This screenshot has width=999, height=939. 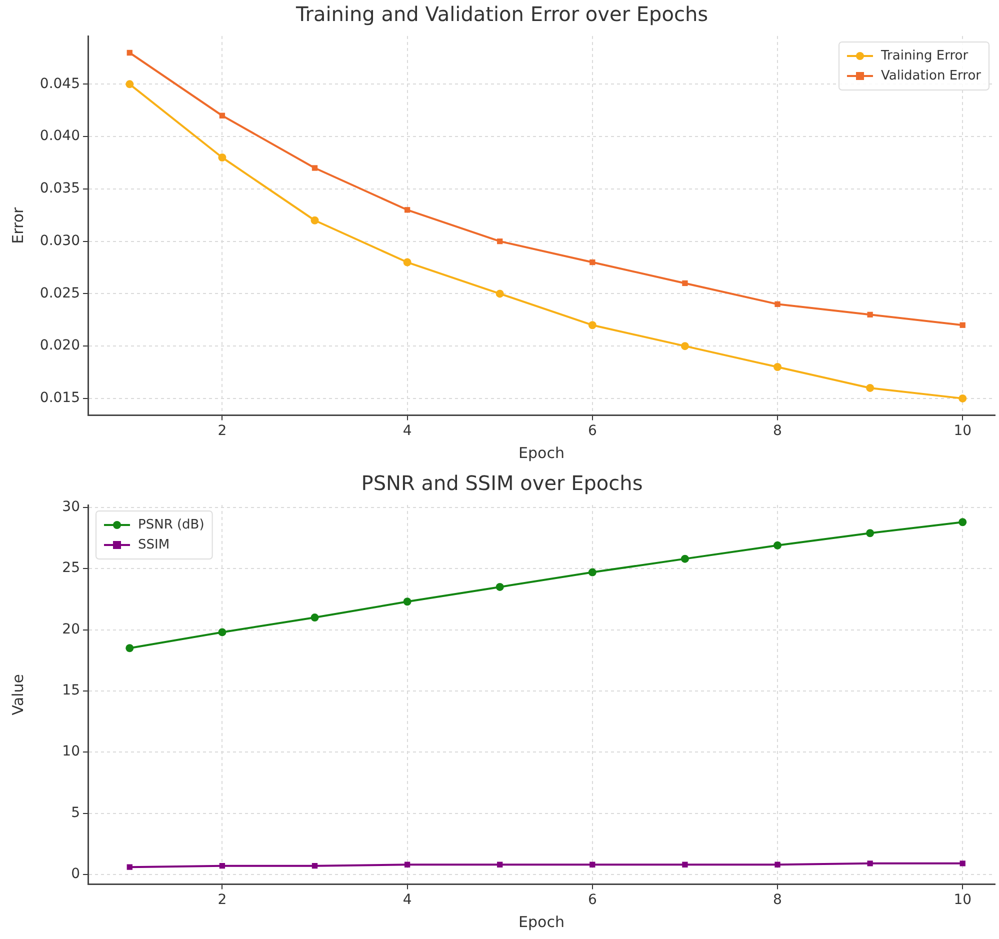 I want to click on y-tick-label: 0.015, so click(x=60, y=398).